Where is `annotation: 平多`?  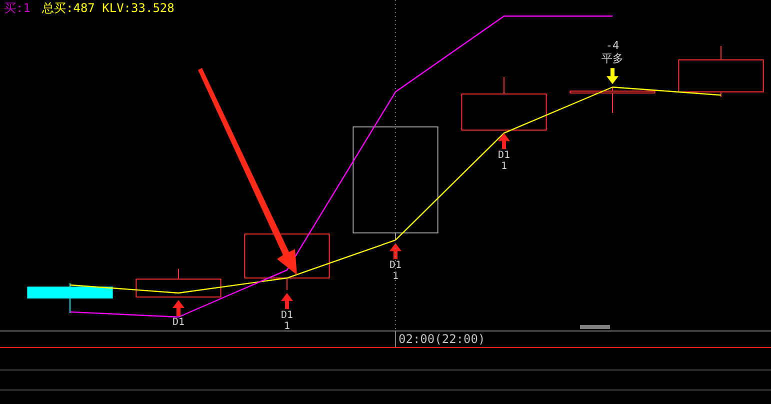
annotation: 平多 is located at coordinates (613, 59).